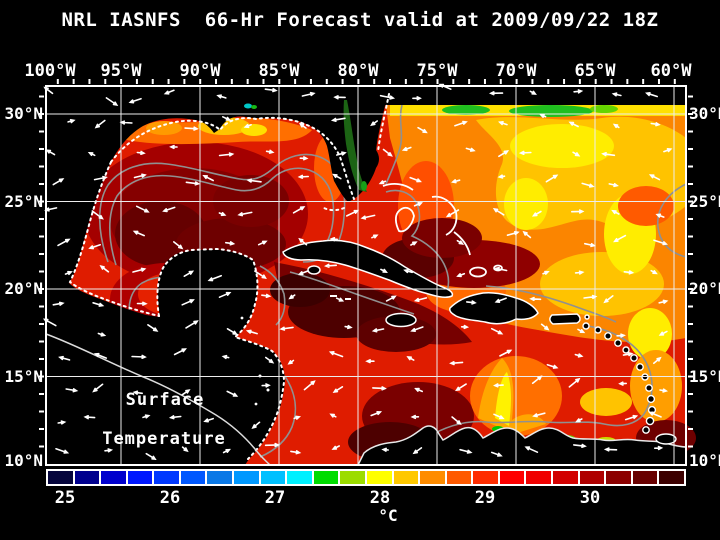 Image resolution: width=720 pixels, height=540 pixels. Describe the element at coordinates (388, 515) in the screenshot. I see `colorbar-unit: °C` at that location.